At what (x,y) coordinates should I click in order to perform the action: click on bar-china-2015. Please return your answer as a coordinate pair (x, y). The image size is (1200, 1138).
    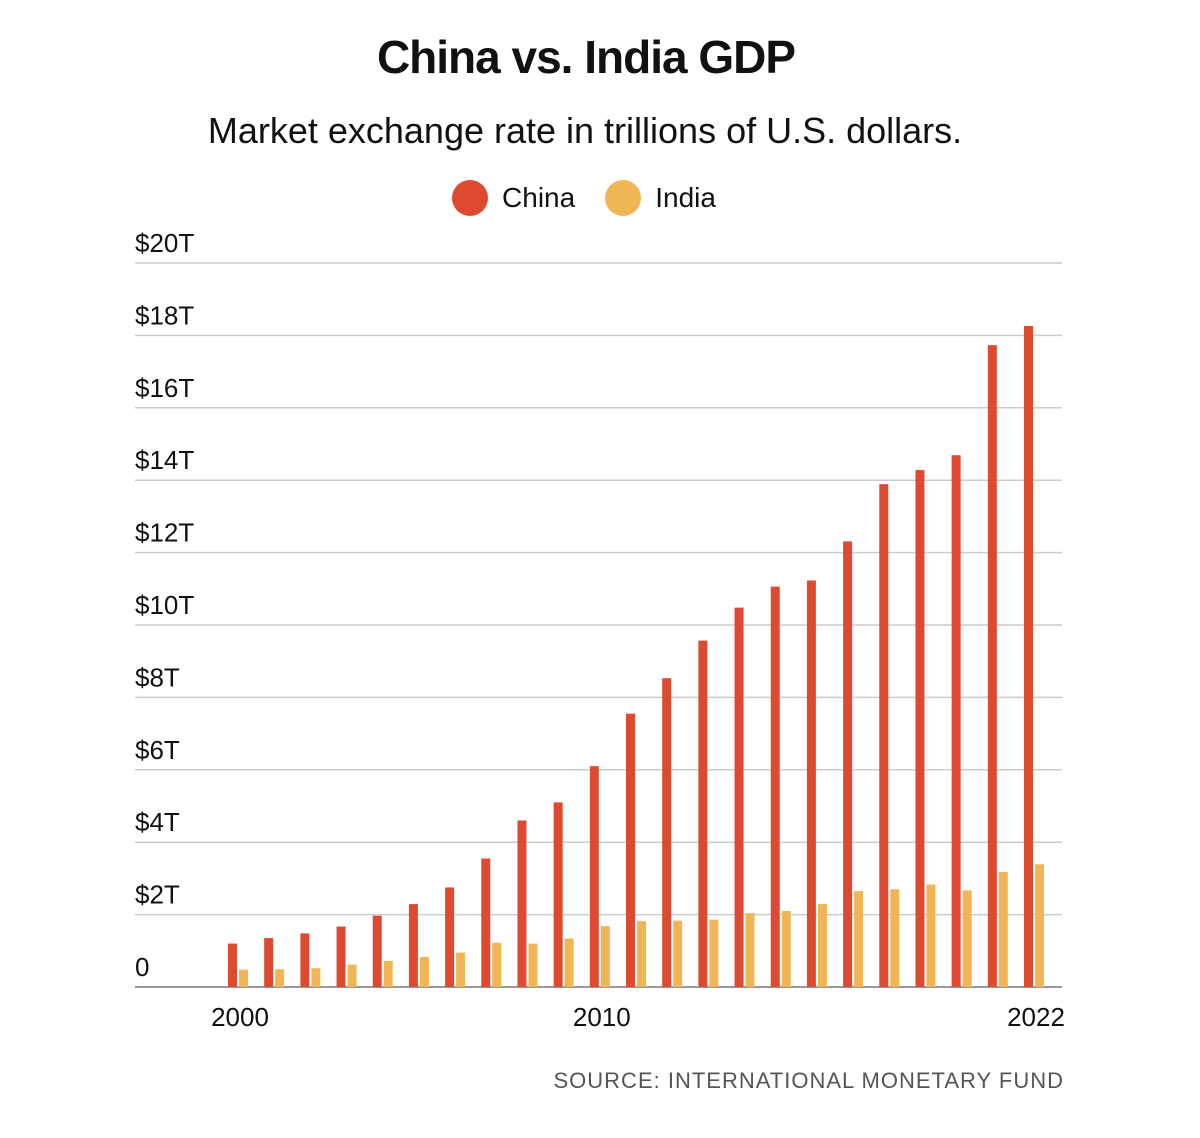
    Looking at the image, I should click on (775, 786).